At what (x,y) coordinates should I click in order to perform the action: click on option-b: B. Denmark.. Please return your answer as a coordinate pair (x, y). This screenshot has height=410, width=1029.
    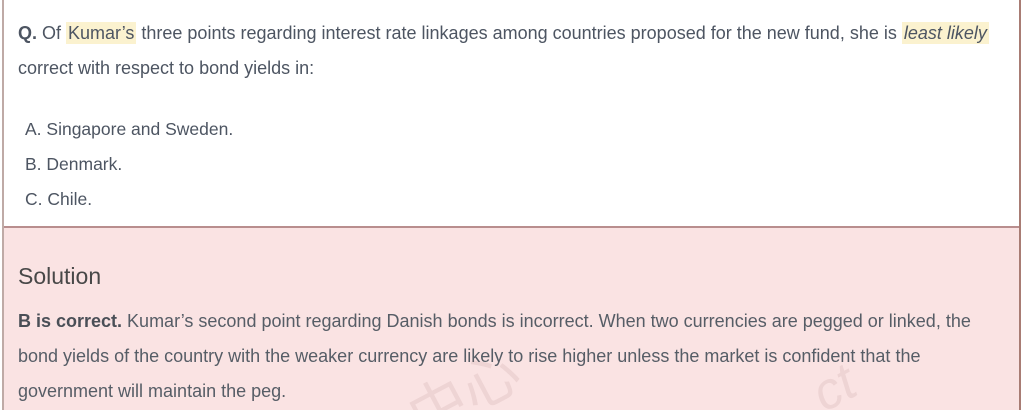
    Looking at the image, I should click on (74, 164).